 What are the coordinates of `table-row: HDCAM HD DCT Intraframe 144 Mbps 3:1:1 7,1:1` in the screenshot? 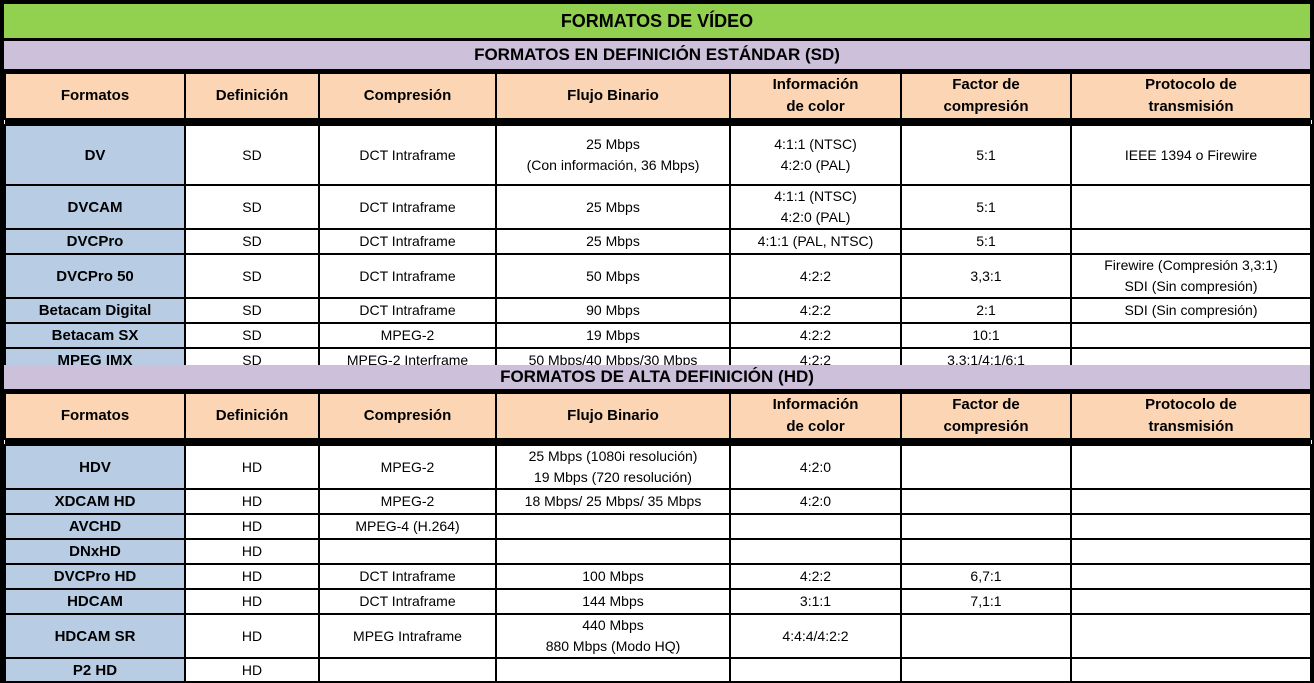 It's located at (658, 601).